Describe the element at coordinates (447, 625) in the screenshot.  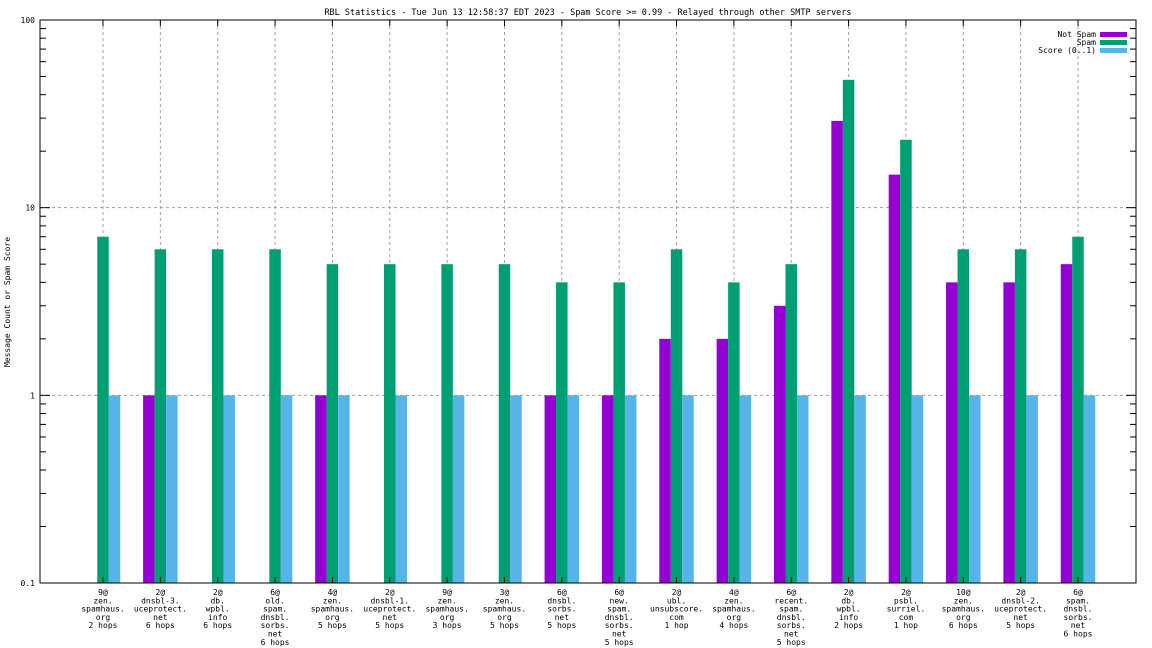
I see `x-tick-label-line: 3 hops` at that location.